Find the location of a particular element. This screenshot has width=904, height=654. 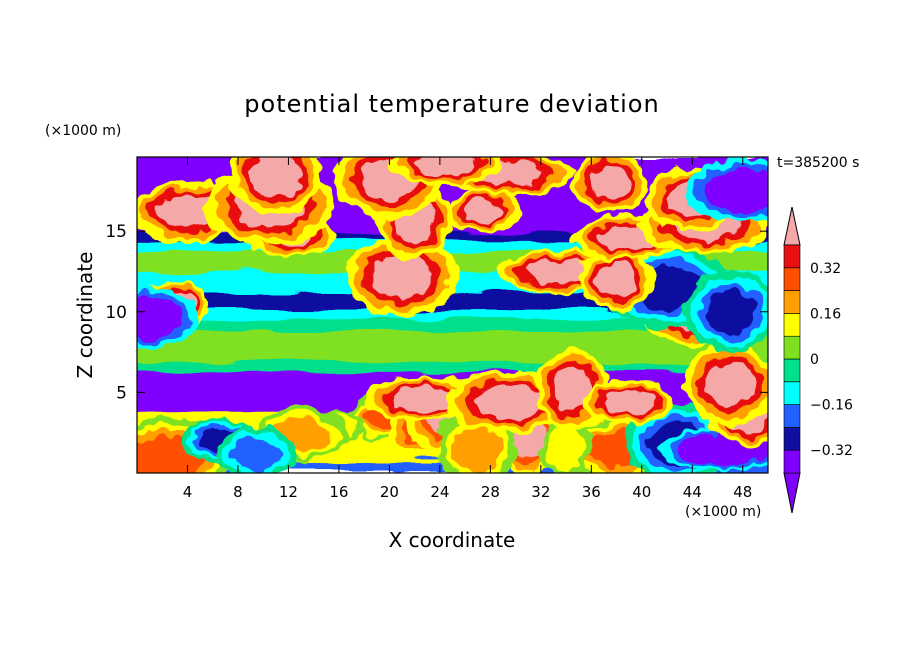

colorbar-over-arrow is located at coordinates (792, 226).